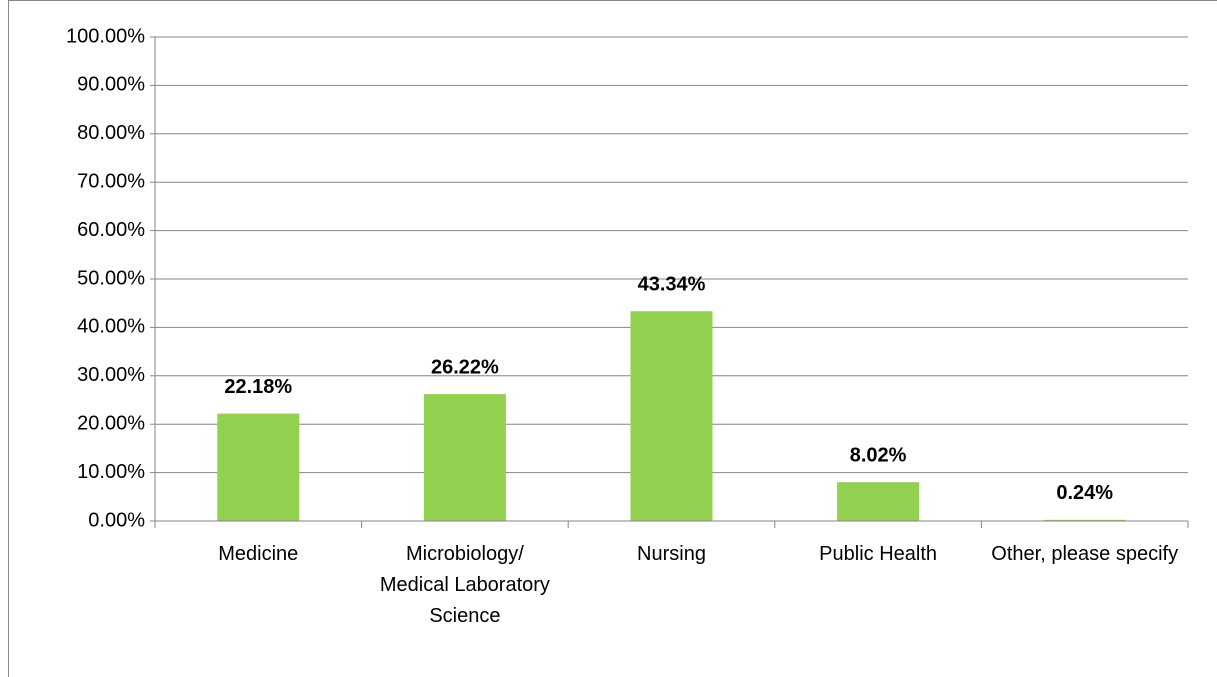 The width and height of the screenshot is (1217, 677). Describe the element at coordinates (111, 327) in the screenshot. I see `y-tick-label: 40.00%` at that location.